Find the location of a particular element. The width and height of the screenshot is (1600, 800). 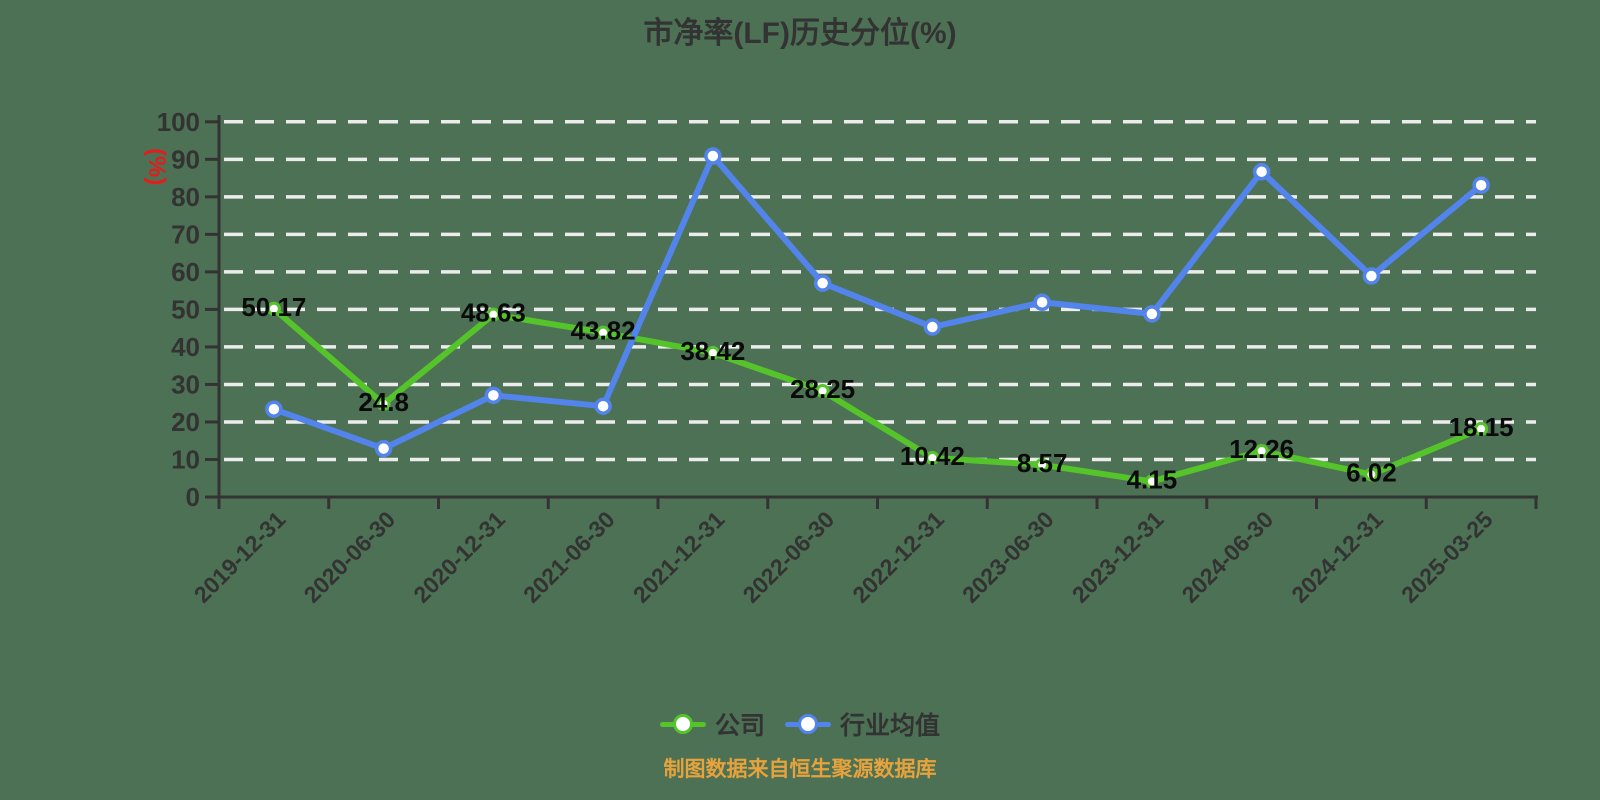

company-data-label: 10.42 is located at coordinates (932, 456).